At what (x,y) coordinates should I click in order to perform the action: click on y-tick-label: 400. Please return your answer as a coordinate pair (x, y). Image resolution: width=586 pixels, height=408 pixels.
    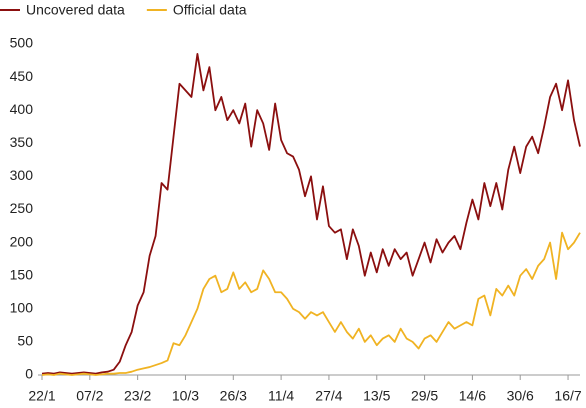
    Looking at the image, I should click on (22, 109).